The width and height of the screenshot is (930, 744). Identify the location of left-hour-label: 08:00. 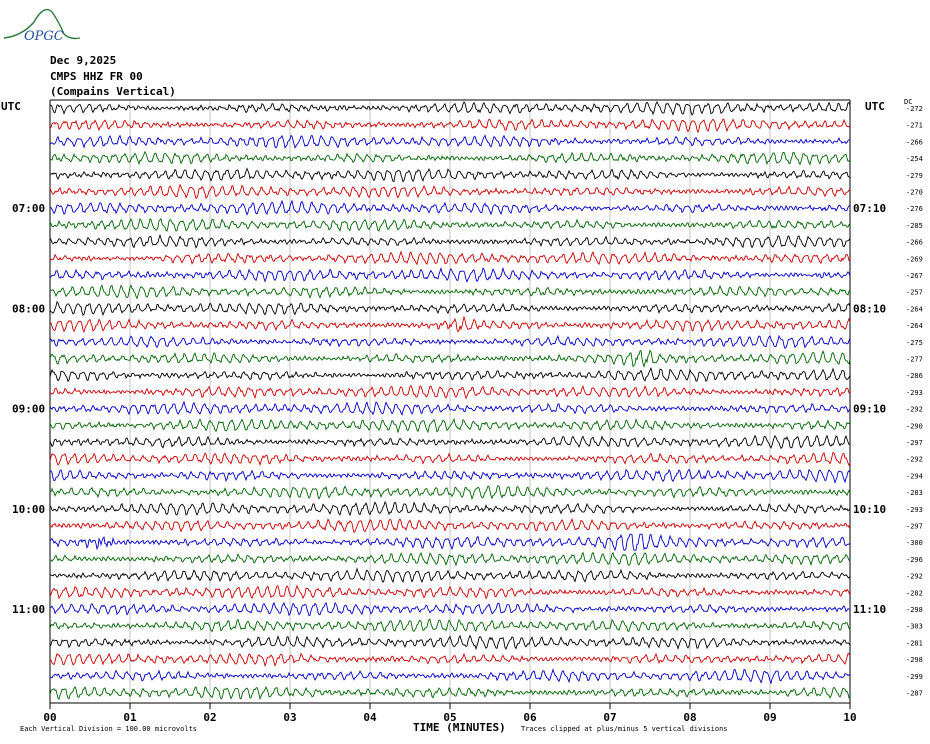
(28, 308).